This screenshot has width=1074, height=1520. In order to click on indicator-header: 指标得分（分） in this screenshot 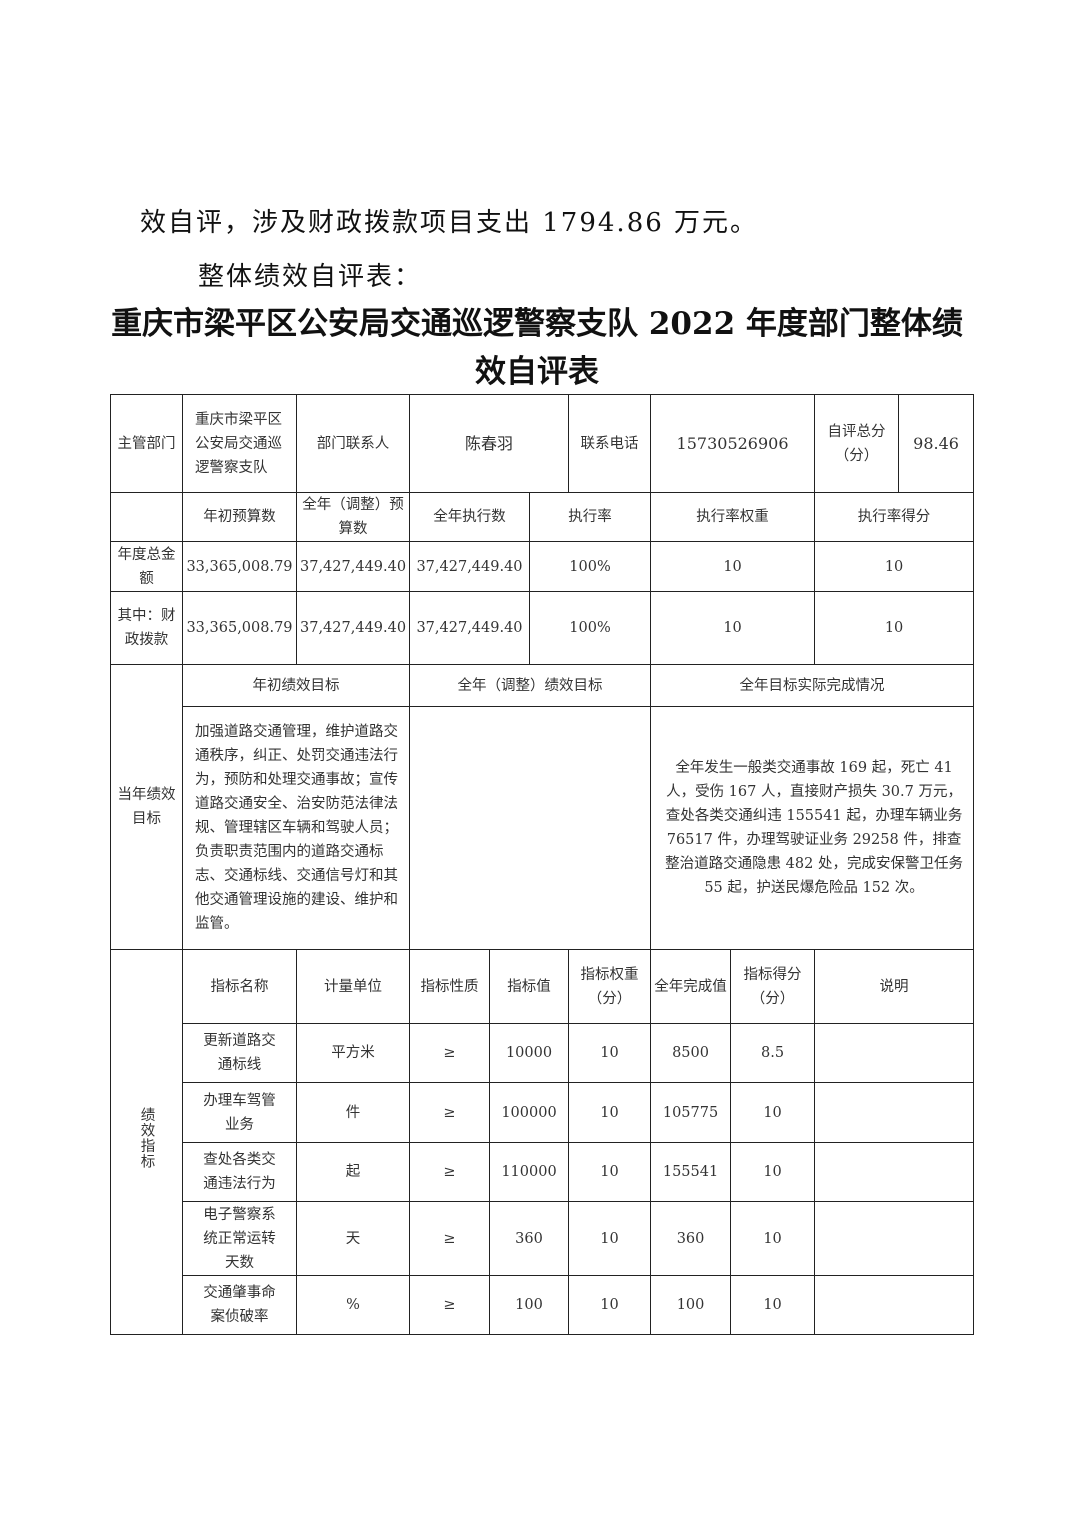, I will do `click(773, 986)`.